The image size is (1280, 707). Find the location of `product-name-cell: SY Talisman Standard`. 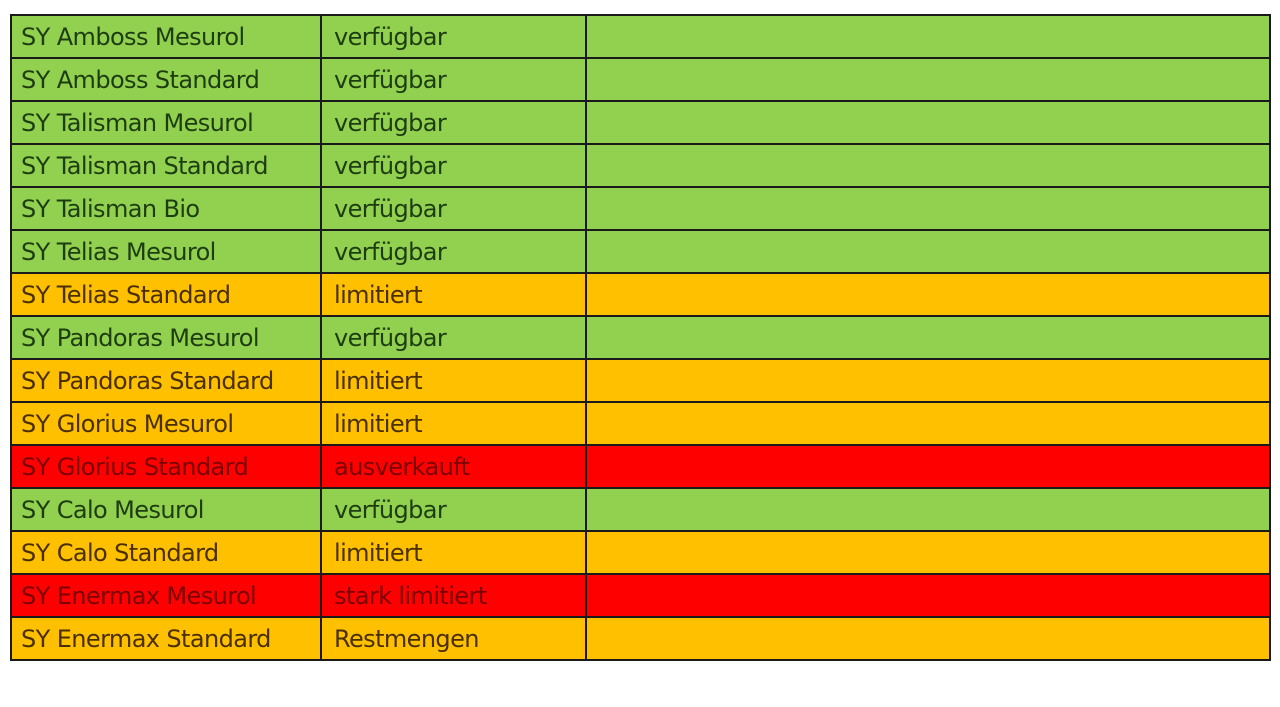

product-name-cell: SY Talisman Standard is located at coordinates (166, 165).